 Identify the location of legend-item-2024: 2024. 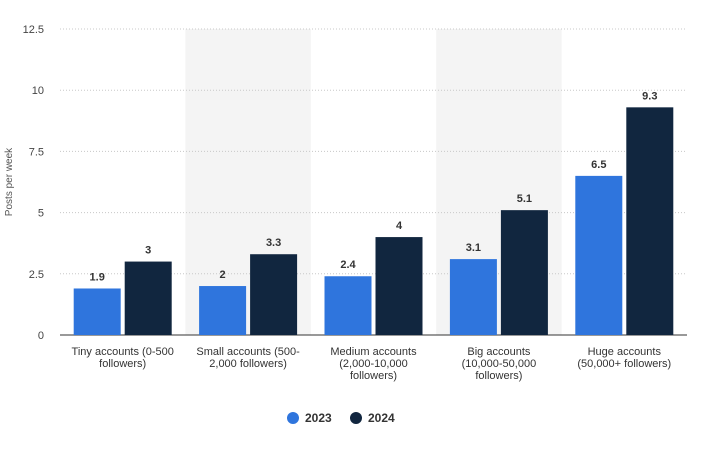
(372, 418).